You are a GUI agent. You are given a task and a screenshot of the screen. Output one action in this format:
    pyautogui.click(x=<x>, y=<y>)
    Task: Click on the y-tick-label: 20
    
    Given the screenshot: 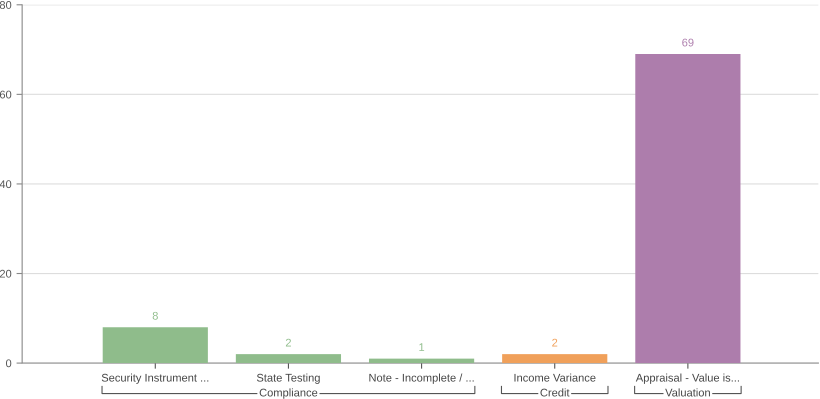 What is the action you would take?
    pyautogui.click(x=6, y=274)
    